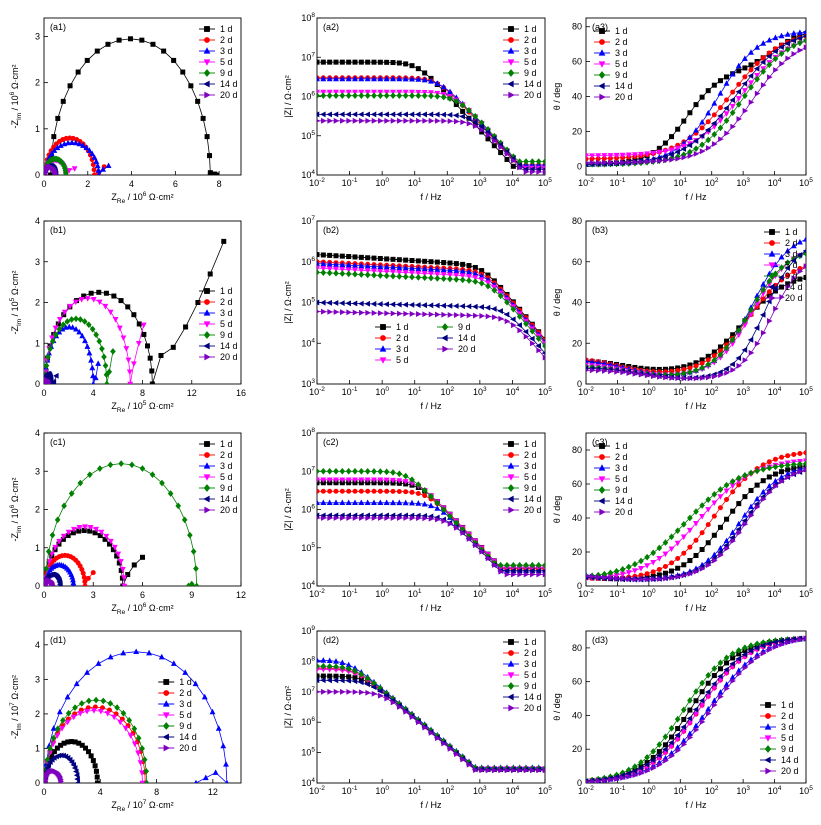  What do you see at coordinates (415, 593) in the screenshot?
I see `x-tick-label: 10¹` at bounding box center [415, 593].